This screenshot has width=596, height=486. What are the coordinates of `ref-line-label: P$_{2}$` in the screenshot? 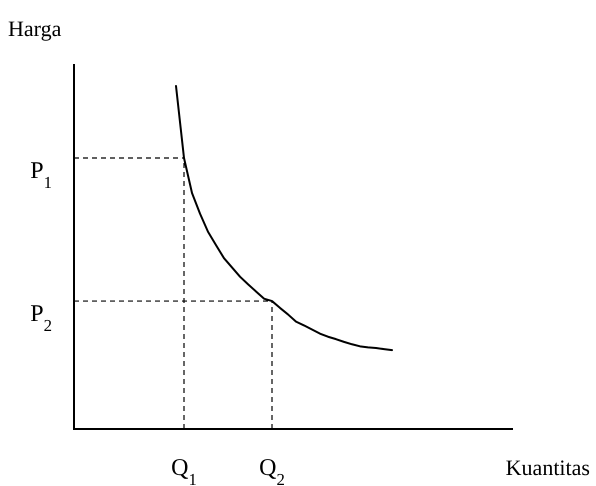 It's located at (41, 318).